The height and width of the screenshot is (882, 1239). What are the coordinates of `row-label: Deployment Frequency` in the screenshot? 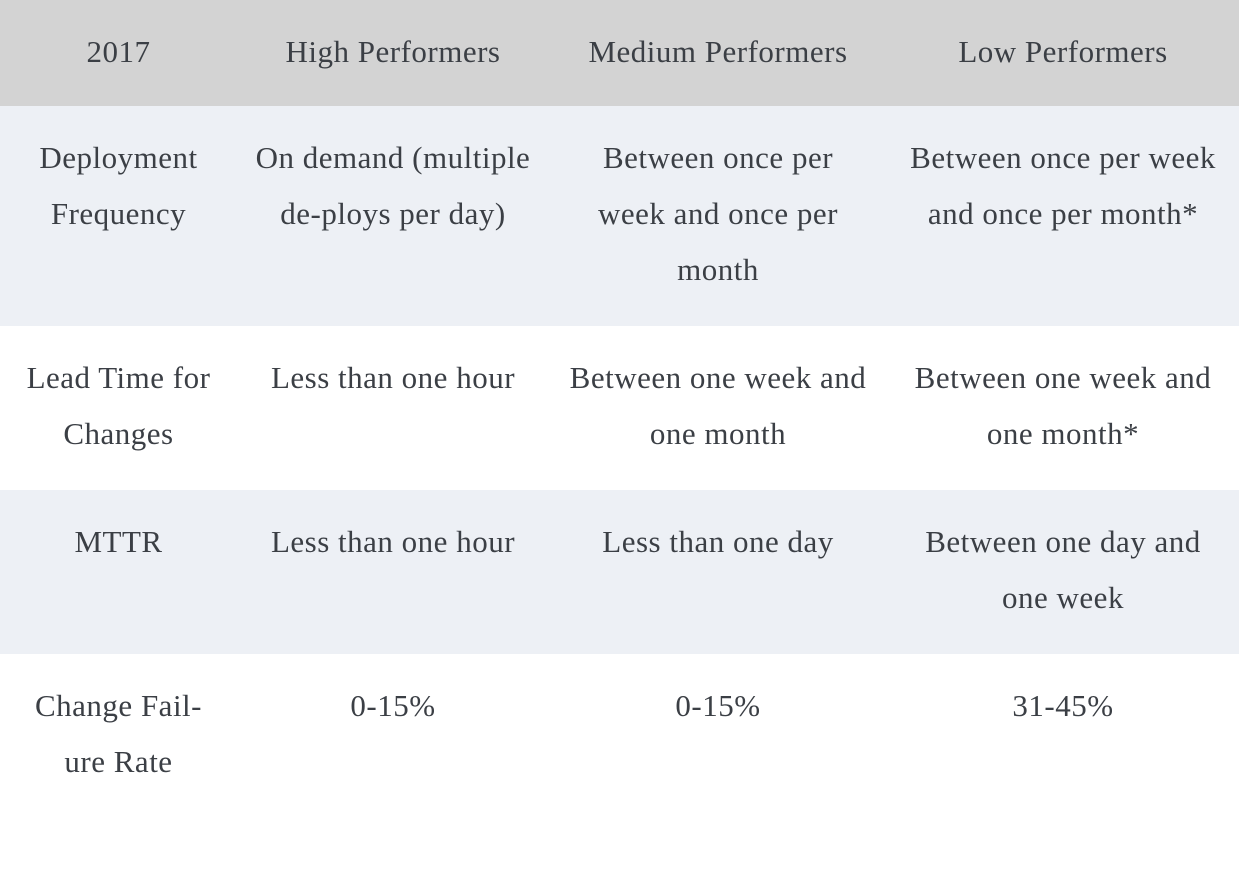 It's located at (118, 216).